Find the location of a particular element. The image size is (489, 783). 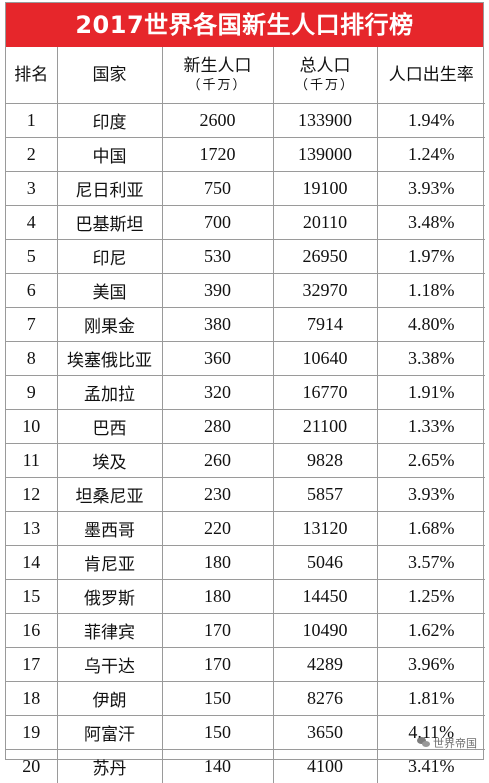

births-cell: 140 is located at coordinates (217, 766).